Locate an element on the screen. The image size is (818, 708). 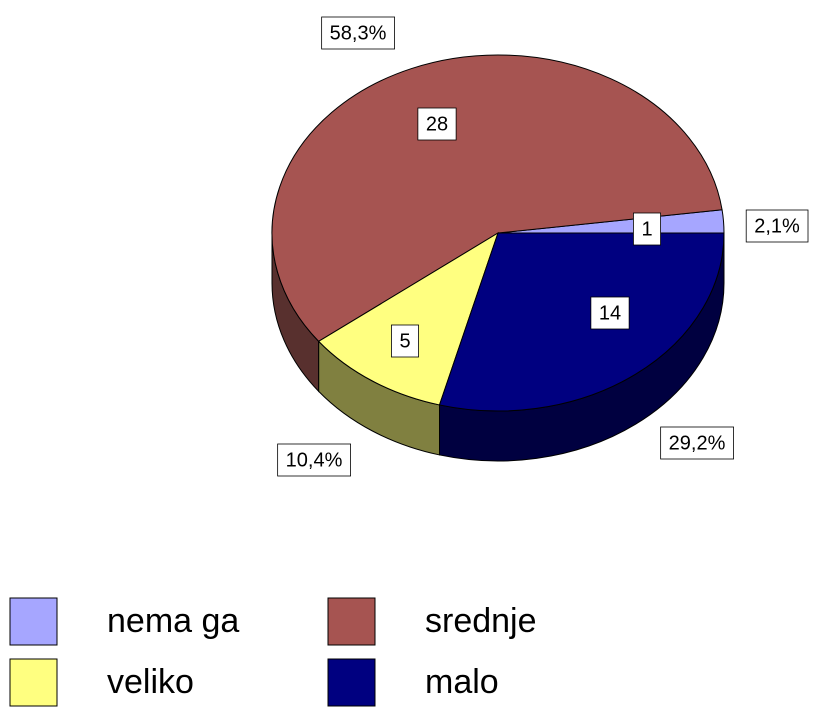
percent-label: 29,2% is located at coordinates (697, 443).